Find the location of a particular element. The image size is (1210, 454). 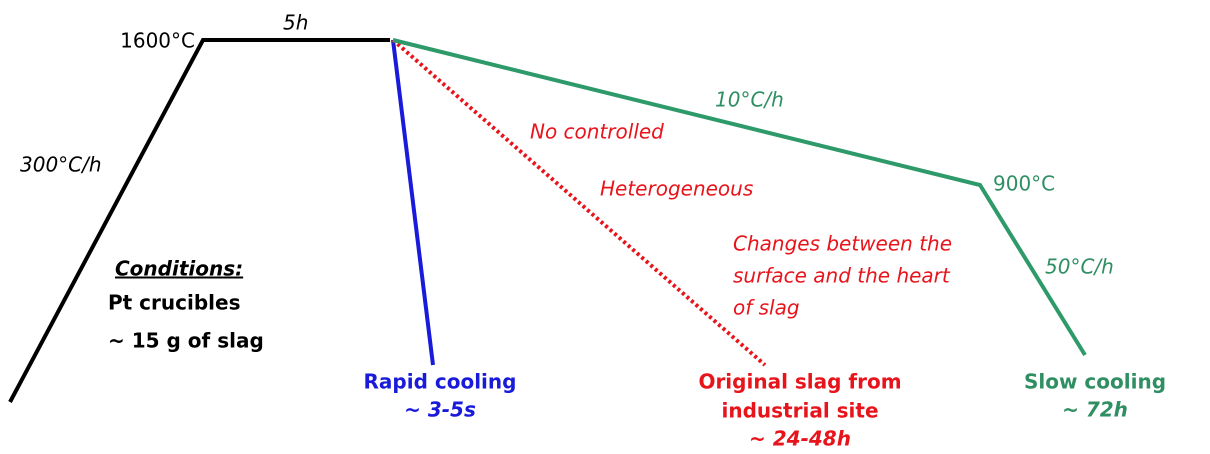

heating-rate: 300°C/h is located at coordinates (61, 165).